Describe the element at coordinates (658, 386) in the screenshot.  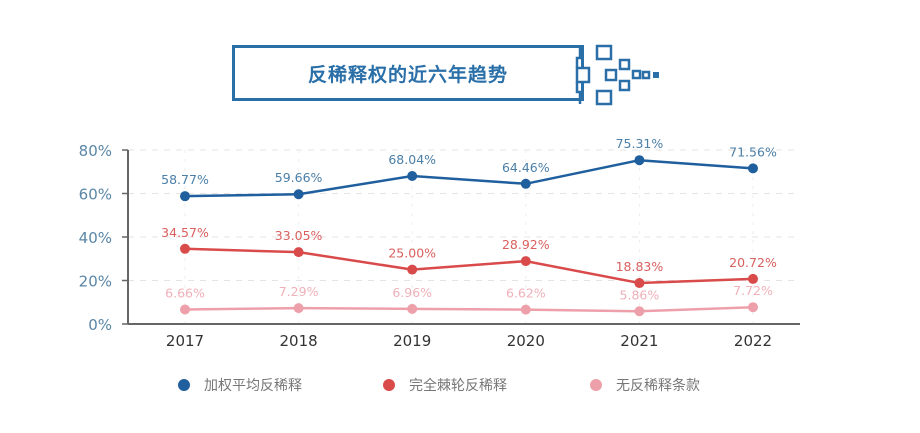
I see `legend-label: 无反稀释条款` at that location.